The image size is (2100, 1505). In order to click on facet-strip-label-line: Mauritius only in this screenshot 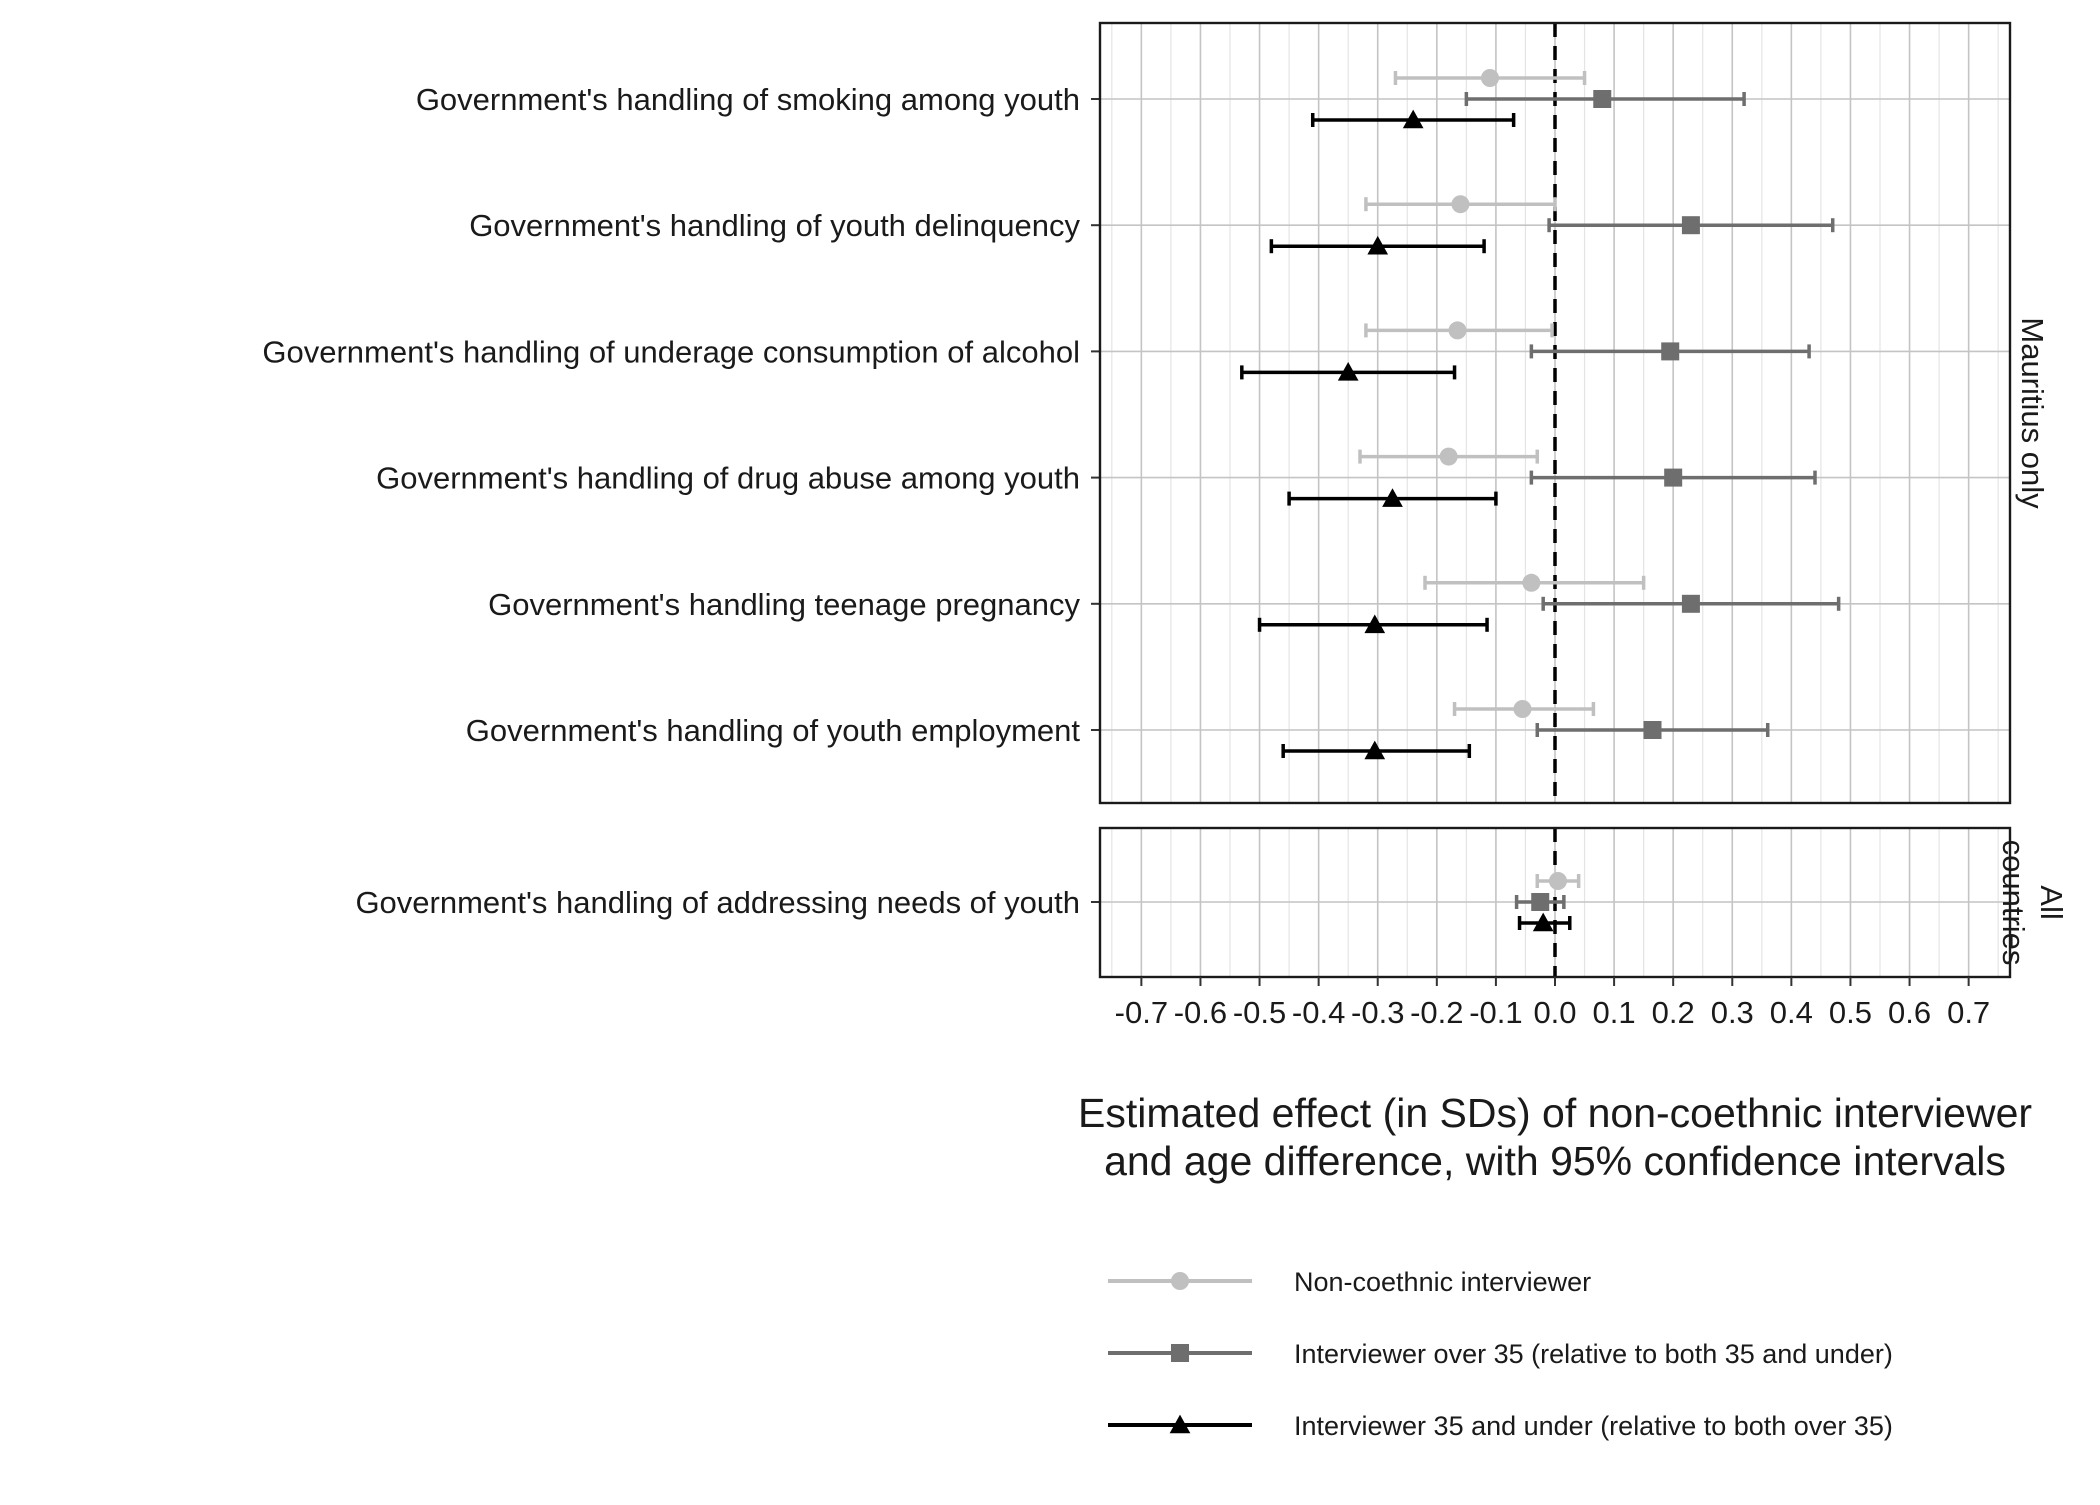, I will do `click(2032, 413)`.